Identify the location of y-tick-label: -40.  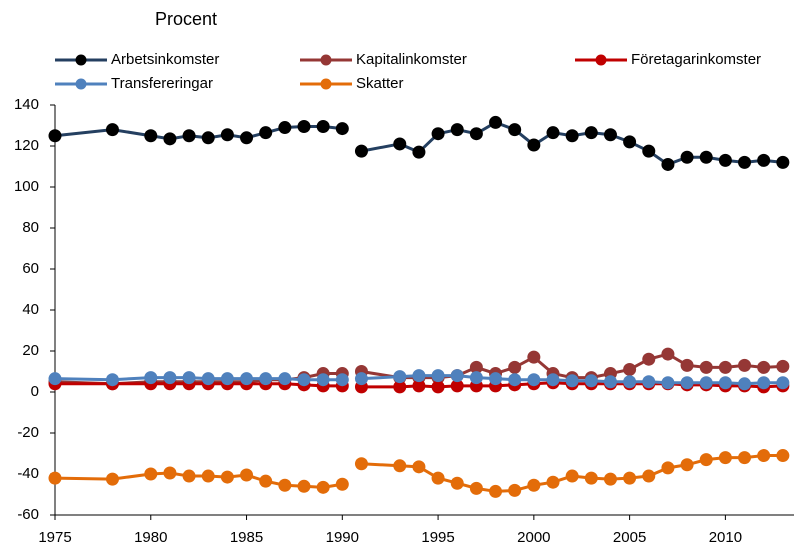
(28, 473).